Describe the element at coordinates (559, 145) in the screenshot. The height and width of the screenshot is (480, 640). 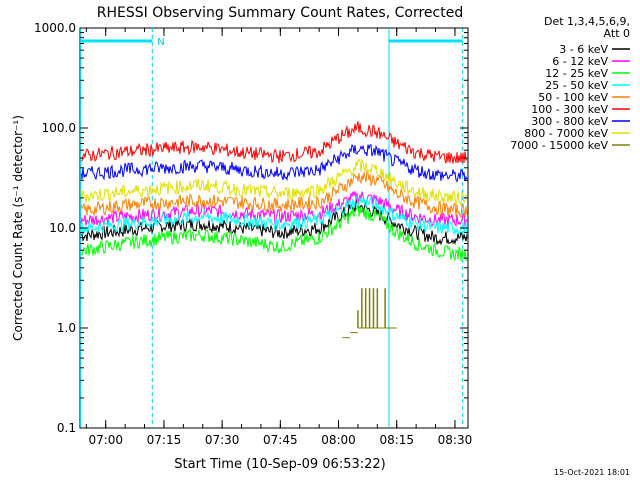
I see `legend-label-8: 7000 - 15000 keV` at that location.